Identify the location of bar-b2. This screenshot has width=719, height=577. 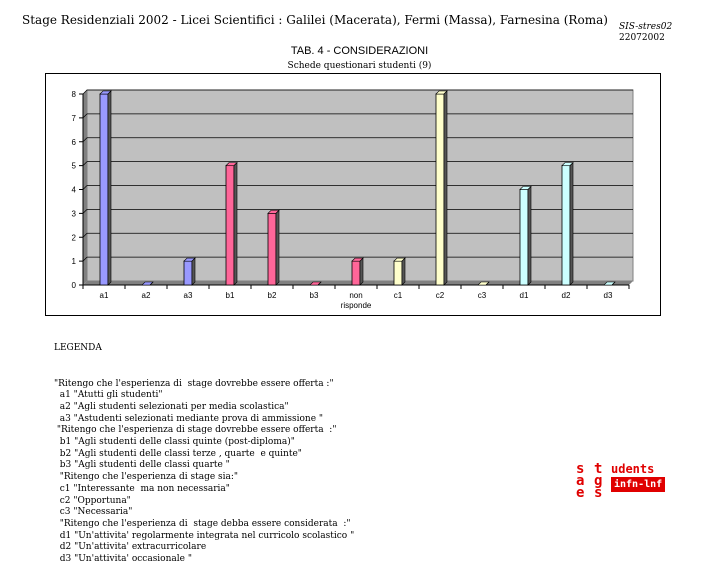
(272, 249).